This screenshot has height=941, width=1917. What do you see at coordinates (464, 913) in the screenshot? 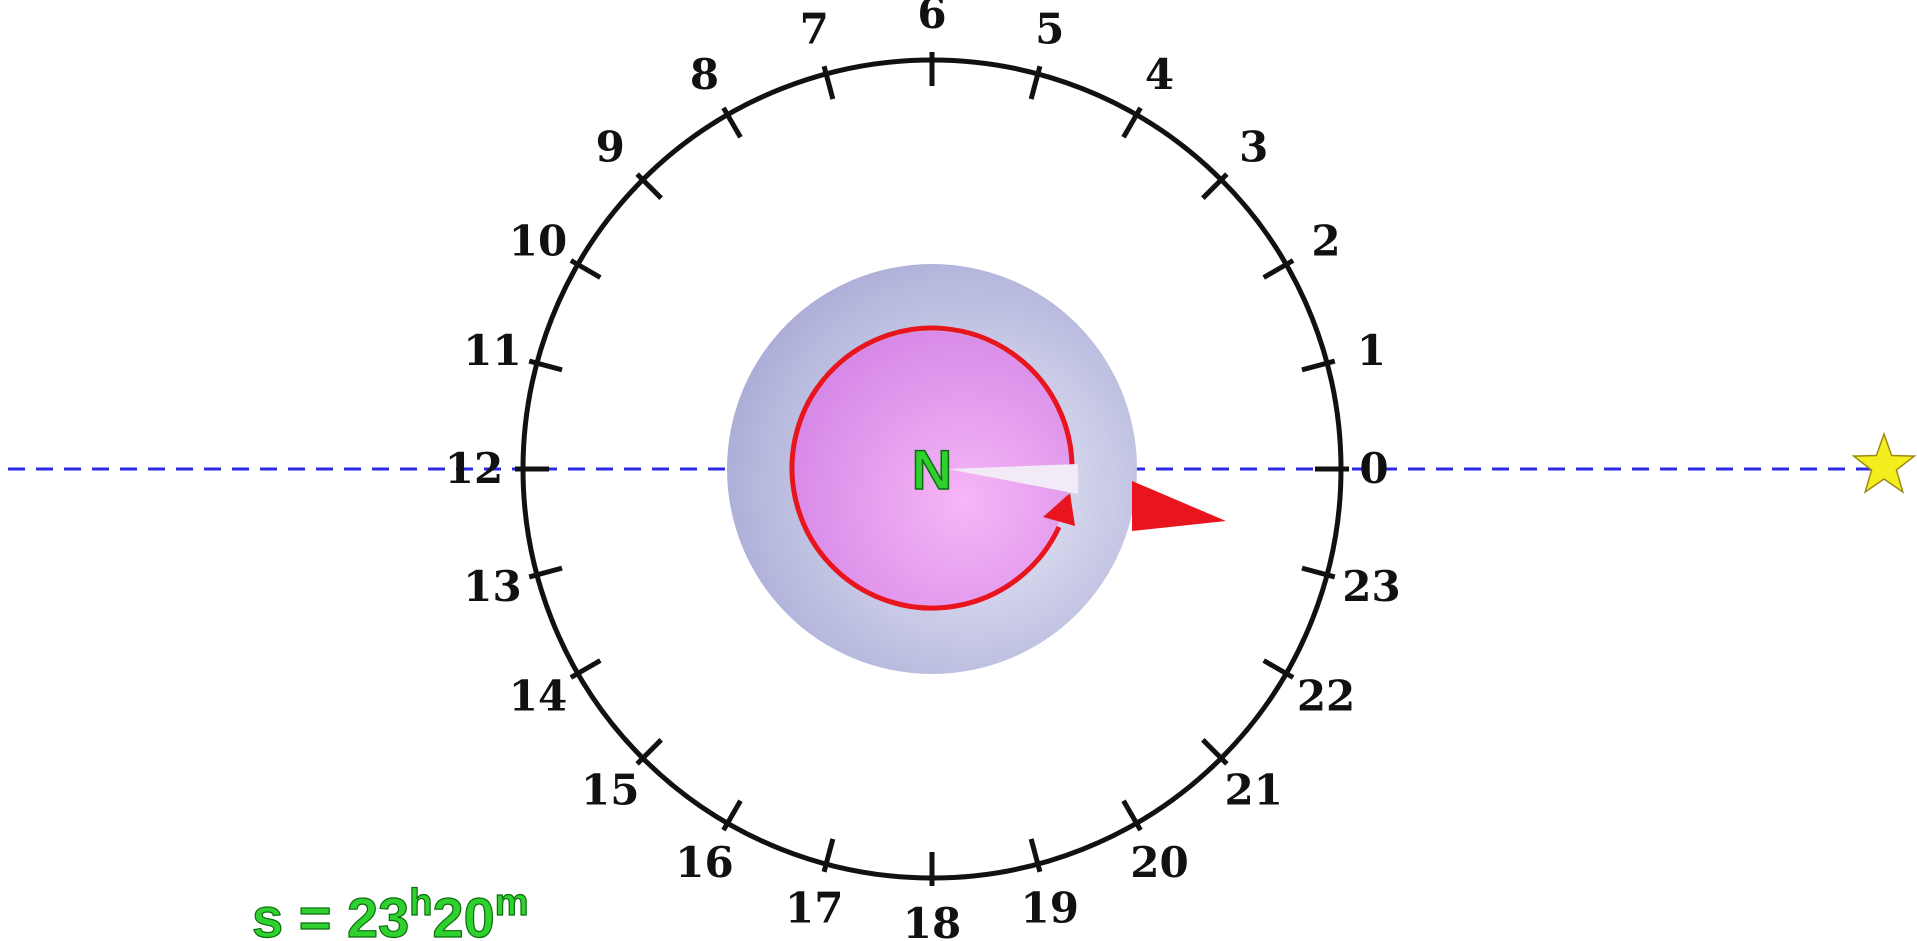
I see `sidereal-minutes: 20` at bounding box center [464, 913].